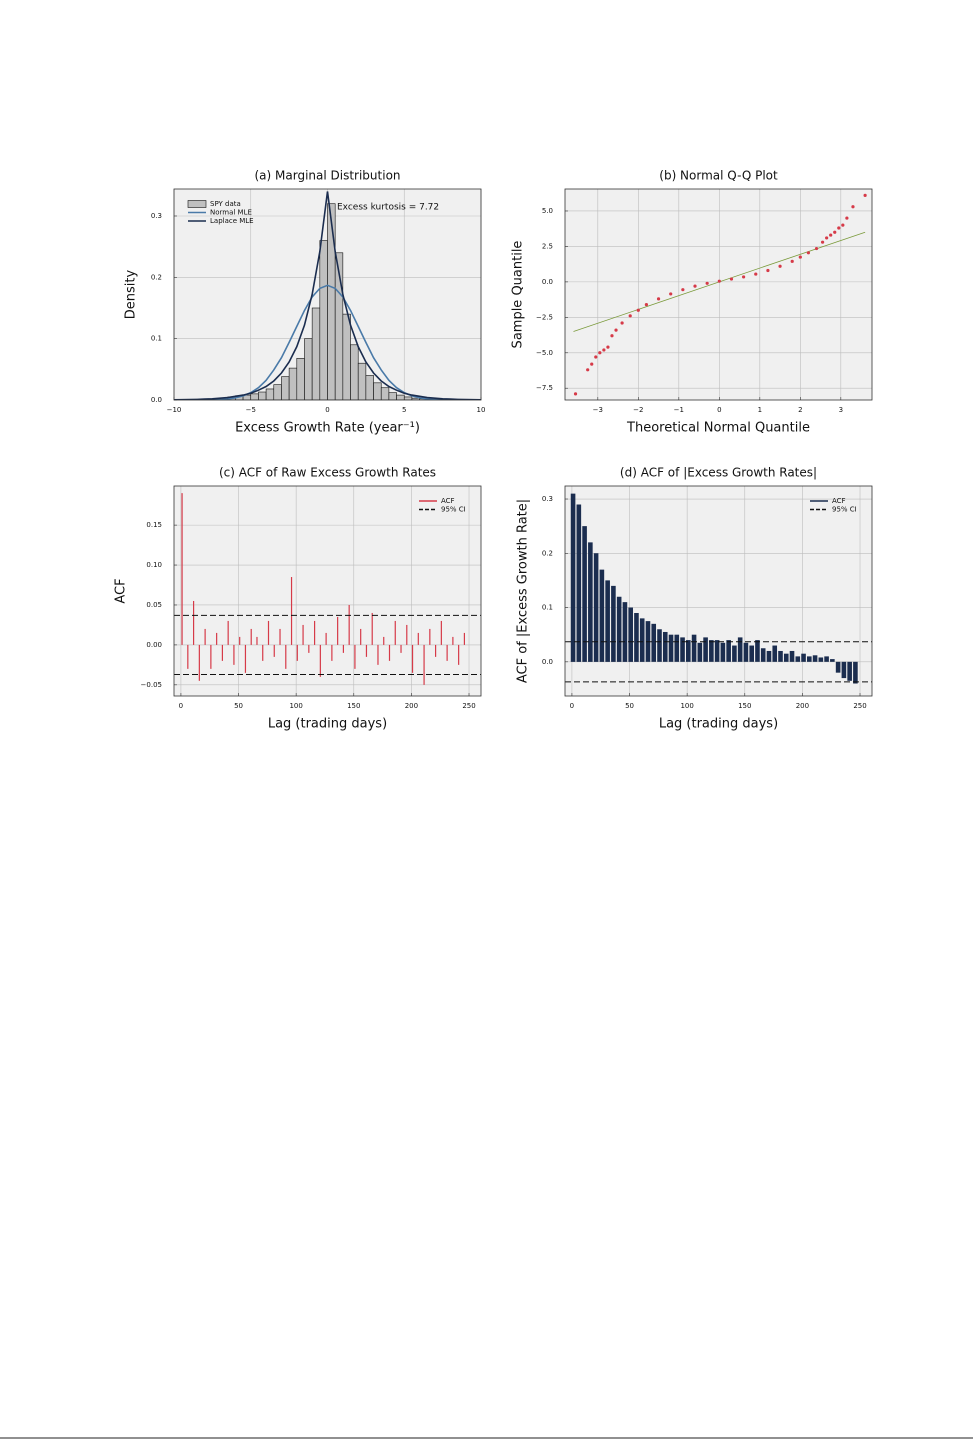  What do you see at coordinates (154, 565) in the screenshot?
I see `y-tick-label: 0.10` at bounding box center [154, 565].